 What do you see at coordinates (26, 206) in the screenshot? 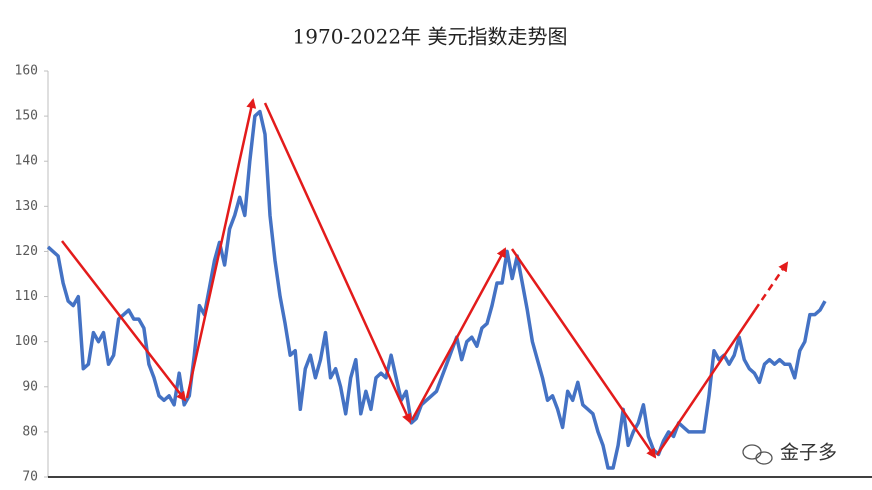
I see `y-tick-label: 130` at bounding box center [26, 206].